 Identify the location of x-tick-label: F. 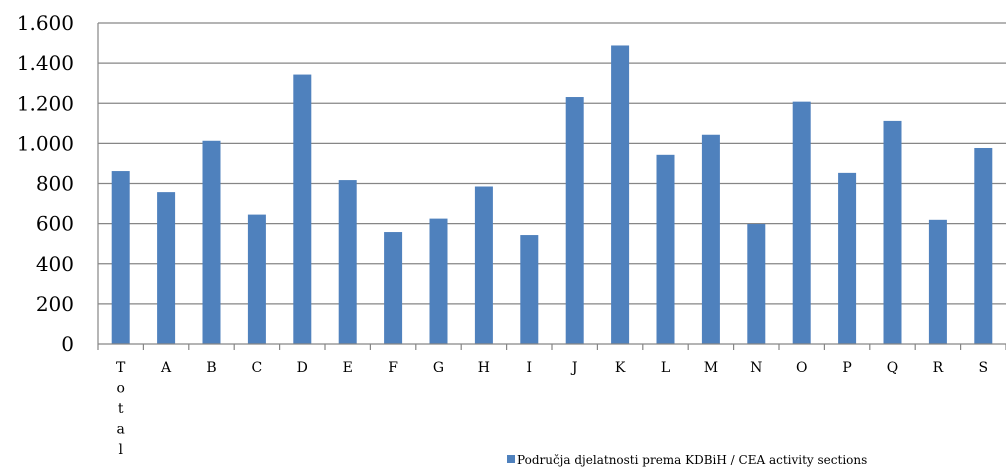
(393, 368).